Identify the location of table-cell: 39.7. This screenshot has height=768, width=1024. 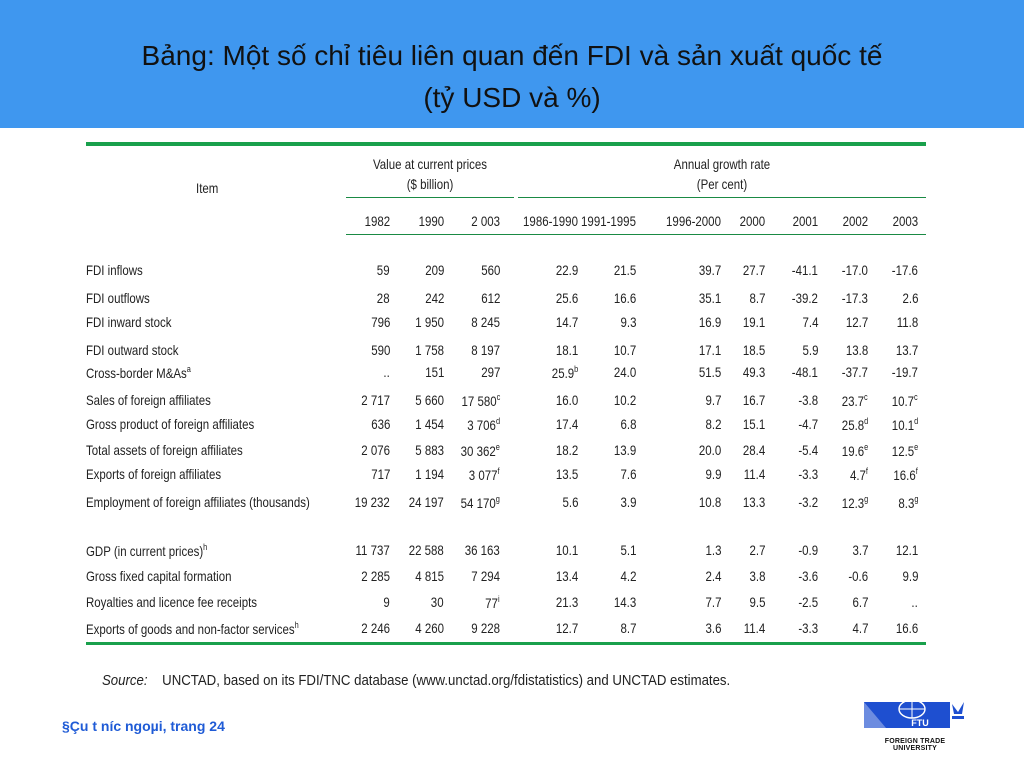
(709, 270).